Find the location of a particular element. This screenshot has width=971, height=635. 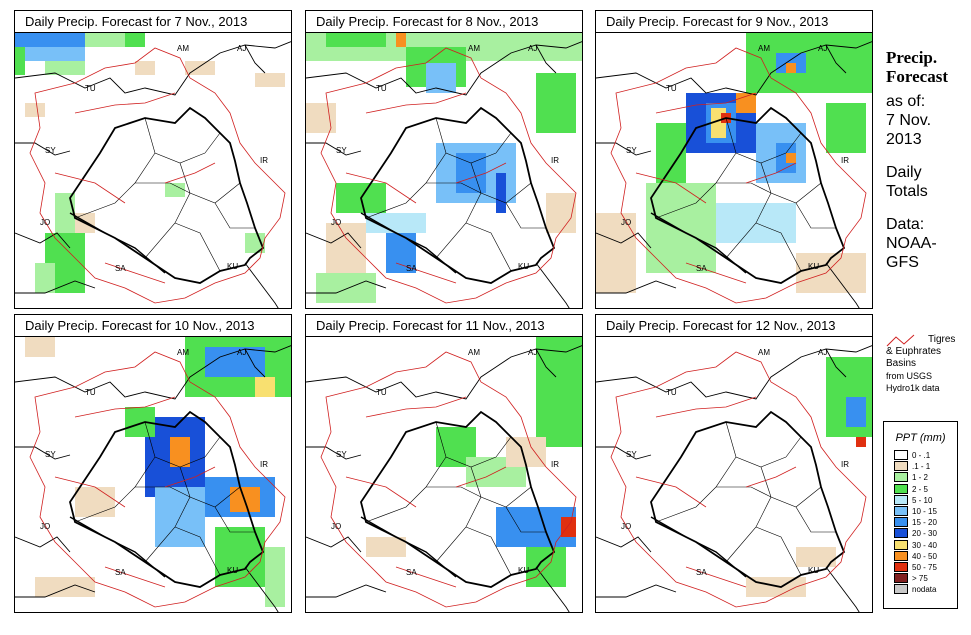

legend-item: 50 - 75 is located at coordinates (915, 567).